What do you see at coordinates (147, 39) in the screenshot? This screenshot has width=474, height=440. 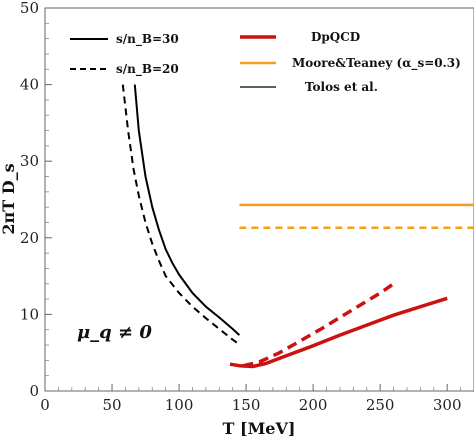 I see `legend-label-sn30: s/n_B=30` at bounding box center [147, 39].